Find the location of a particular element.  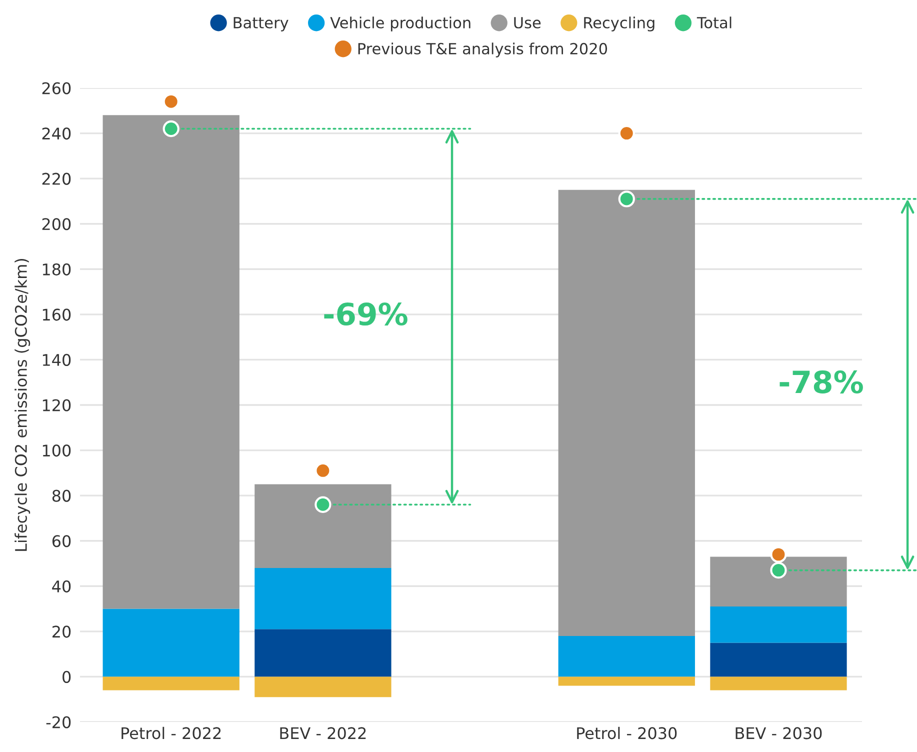

x-tick-label: BEV - 2022 is located at coordinates (323, 733).